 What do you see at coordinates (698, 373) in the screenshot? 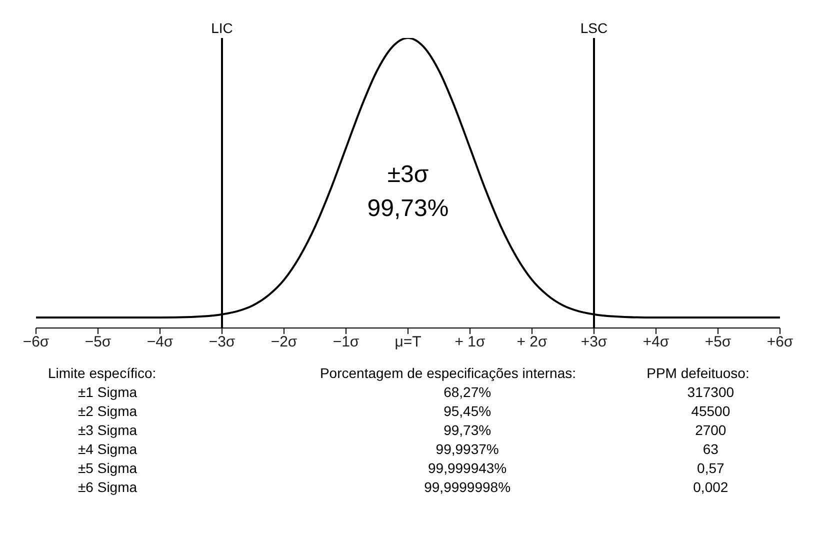
I see `text: PPM defeituoso:` at bounding box center [698, 373].